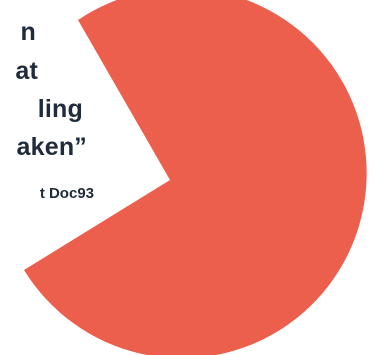 The width and height of the screenshot is (376, 355). What do you see at coordinates (66, 193) in the screenshot?
I see `quote-attribution: t Doc93` at bounding box center [66, 193].